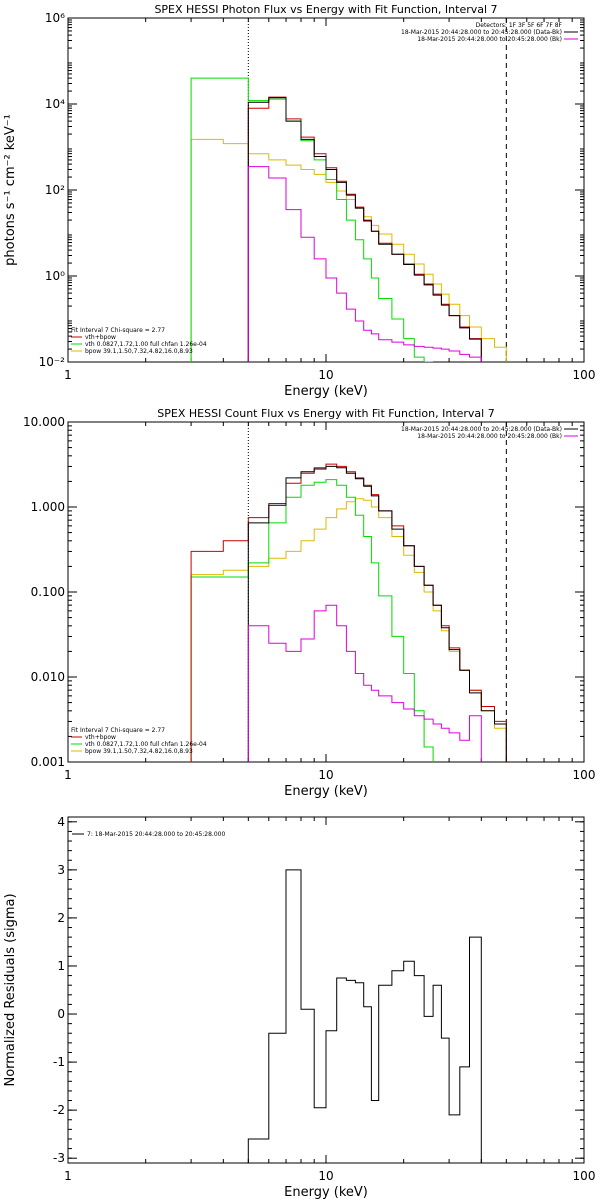  I want to click on y-tick-label: 2, so click(61, 918).